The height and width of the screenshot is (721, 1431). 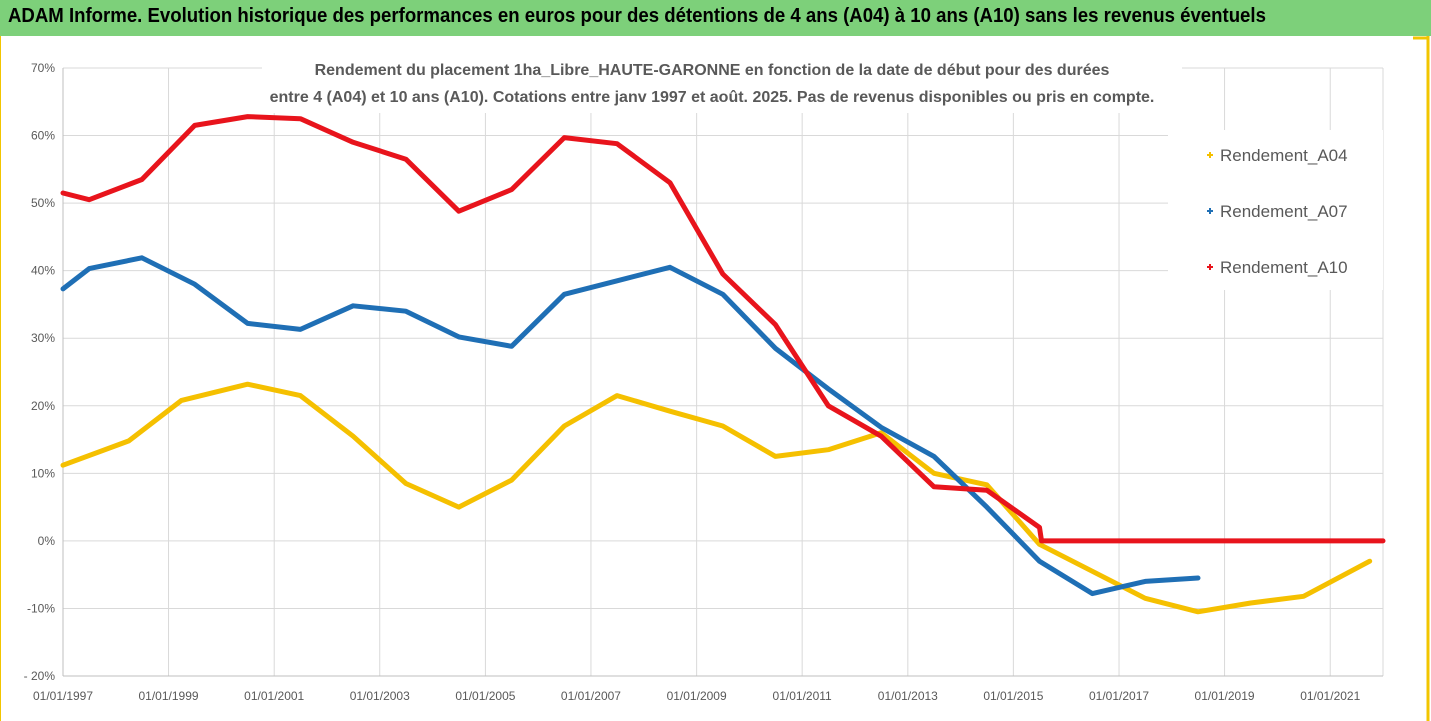 I want to click on legend-marker-Rendement_A07, so click(x=1210, y=211).